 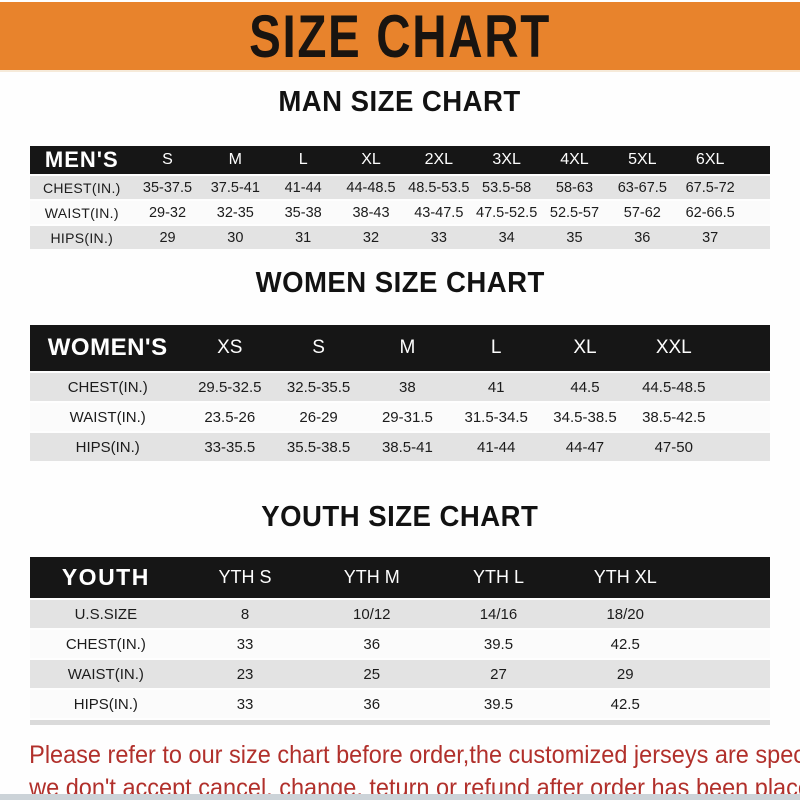 What do you see at coordinates (235, 160) in the screenshot?
I see `men-size-column-header: M` at bounding box center [235, 160].